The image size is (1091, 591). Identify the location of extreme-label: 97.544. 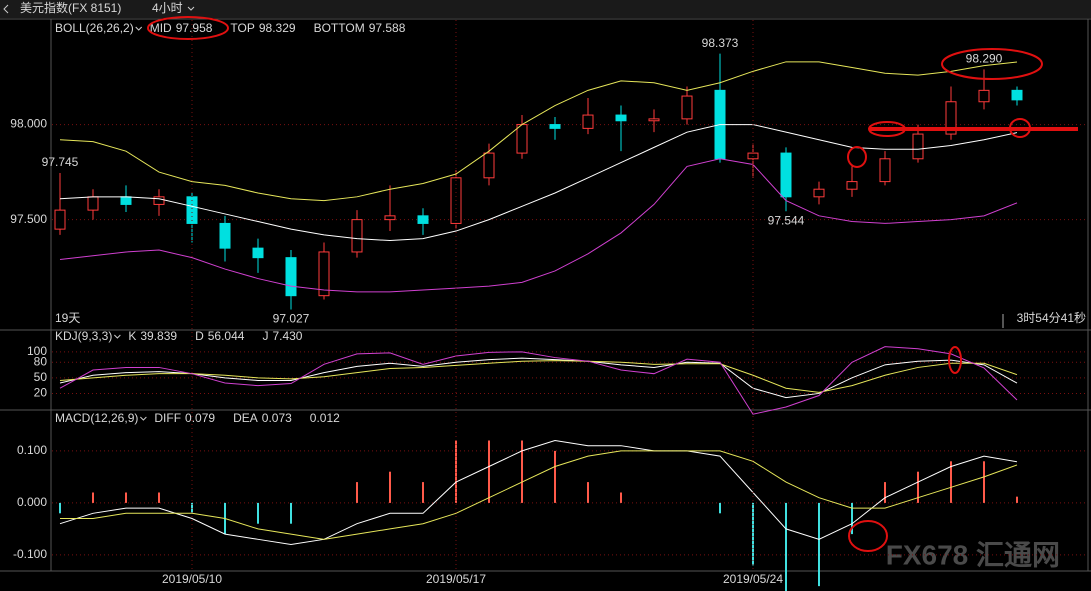
(786, 220).